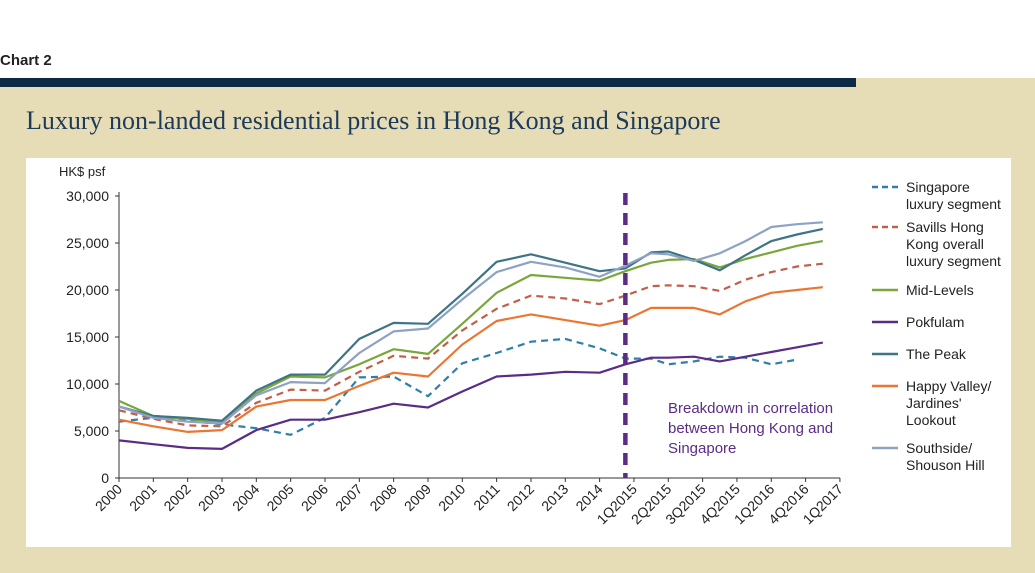  I want to click on legend-label: Southside/, so click(939, 448).